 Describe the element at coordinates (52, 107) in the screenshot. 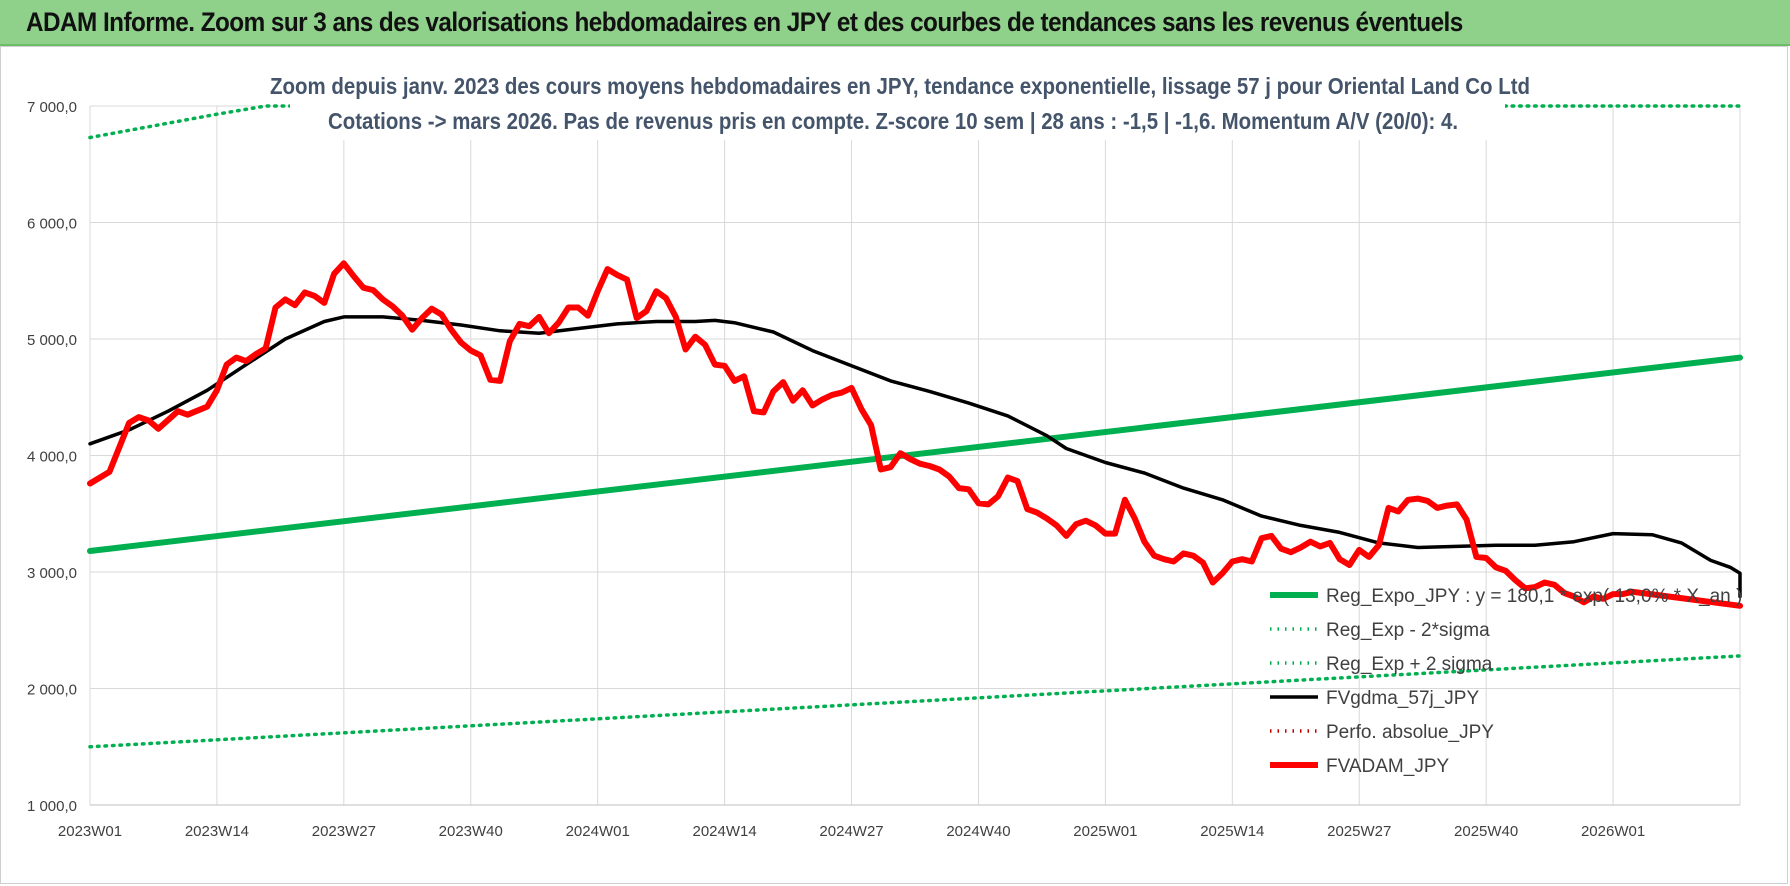

I see `y-tick-label: 7 000,0` at that location.